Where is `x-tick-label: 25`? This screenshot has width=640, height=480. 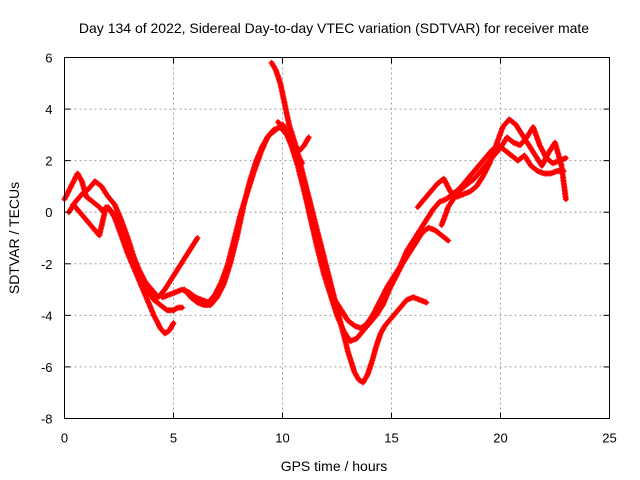
x-tick-label: 25 is located at coordinates (609, 438).